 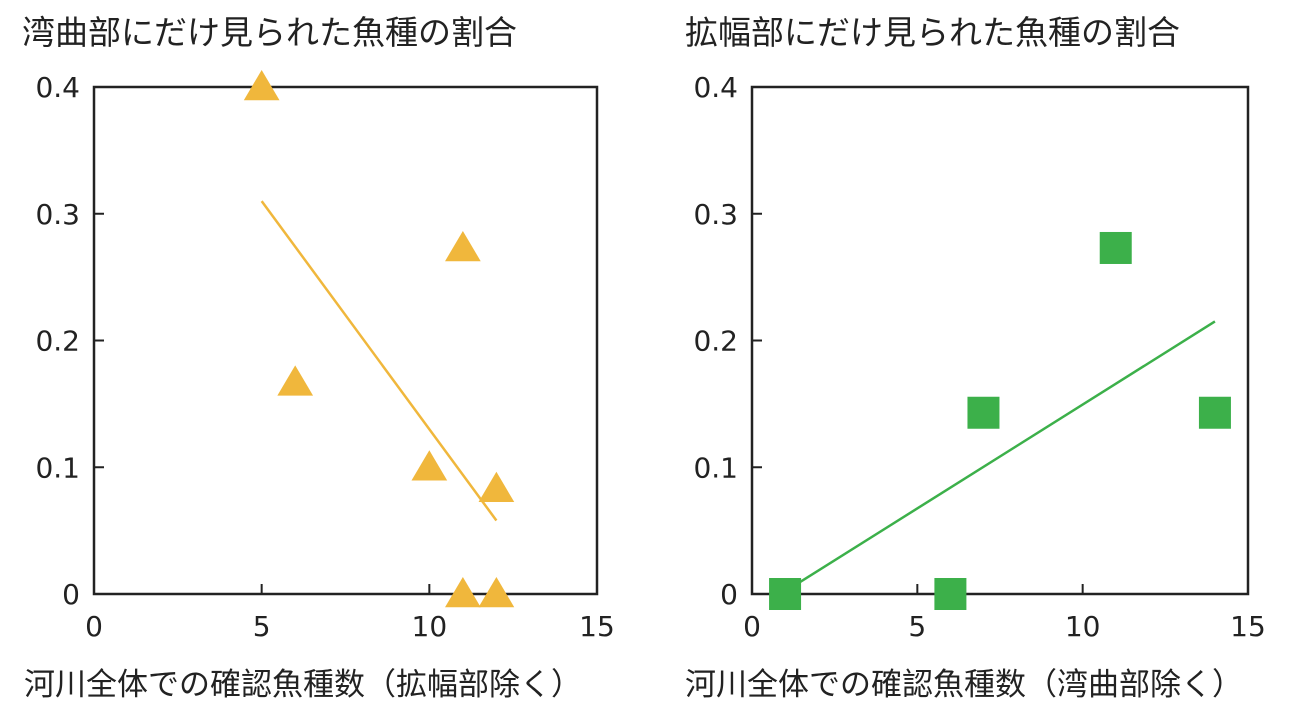 What do you see at coordinates (932, 32) in the screenshot?
I see `chart-right-title: 拡幅部にだけ見られた魚種の割合` at bounding box center [932, 32].